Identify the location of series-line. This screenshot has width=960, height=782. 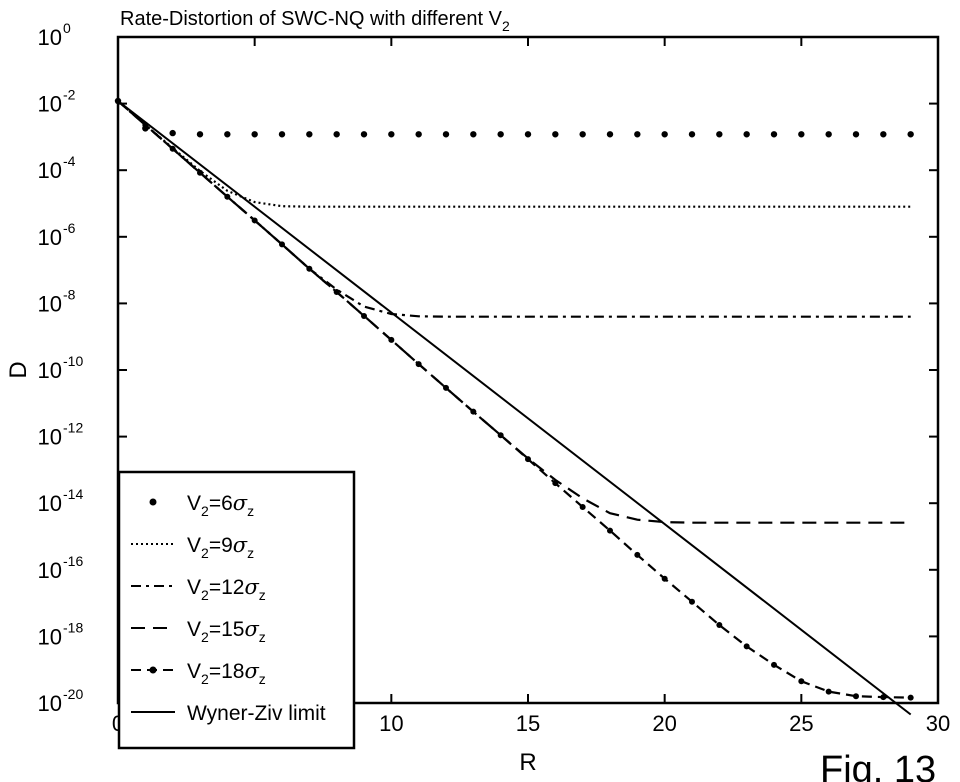
(514, 154).